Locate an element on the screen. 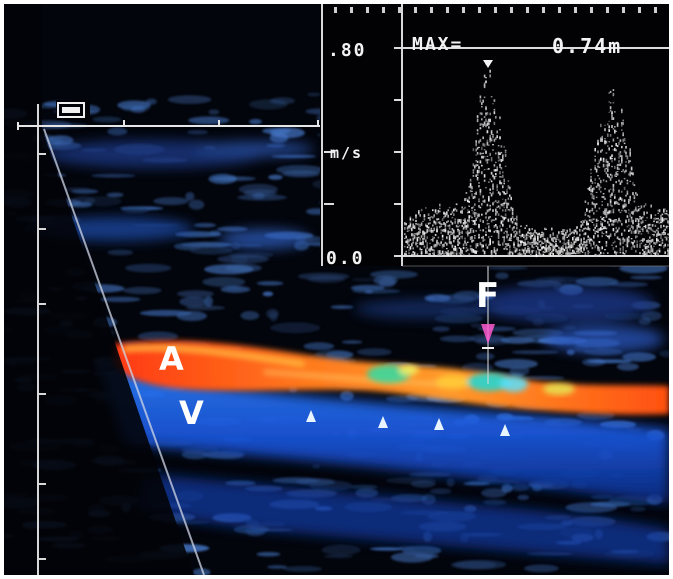  artery-label: A is located at coordinates (171, 359).